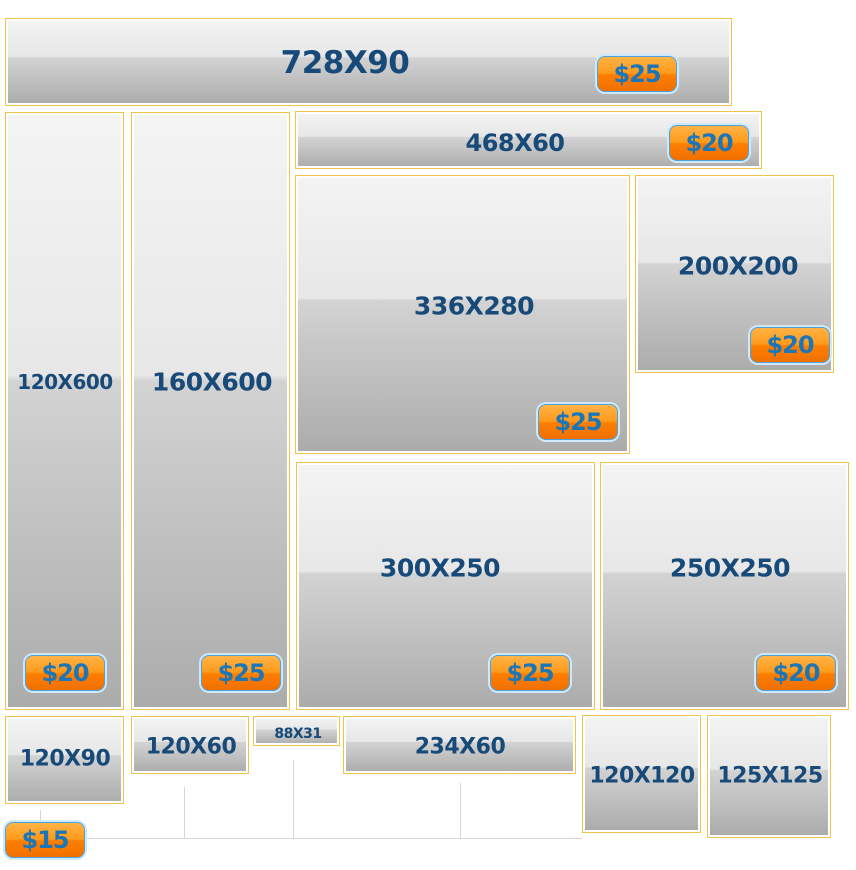  I want to click on ad-size-label: 120X60, so click(191, 747).